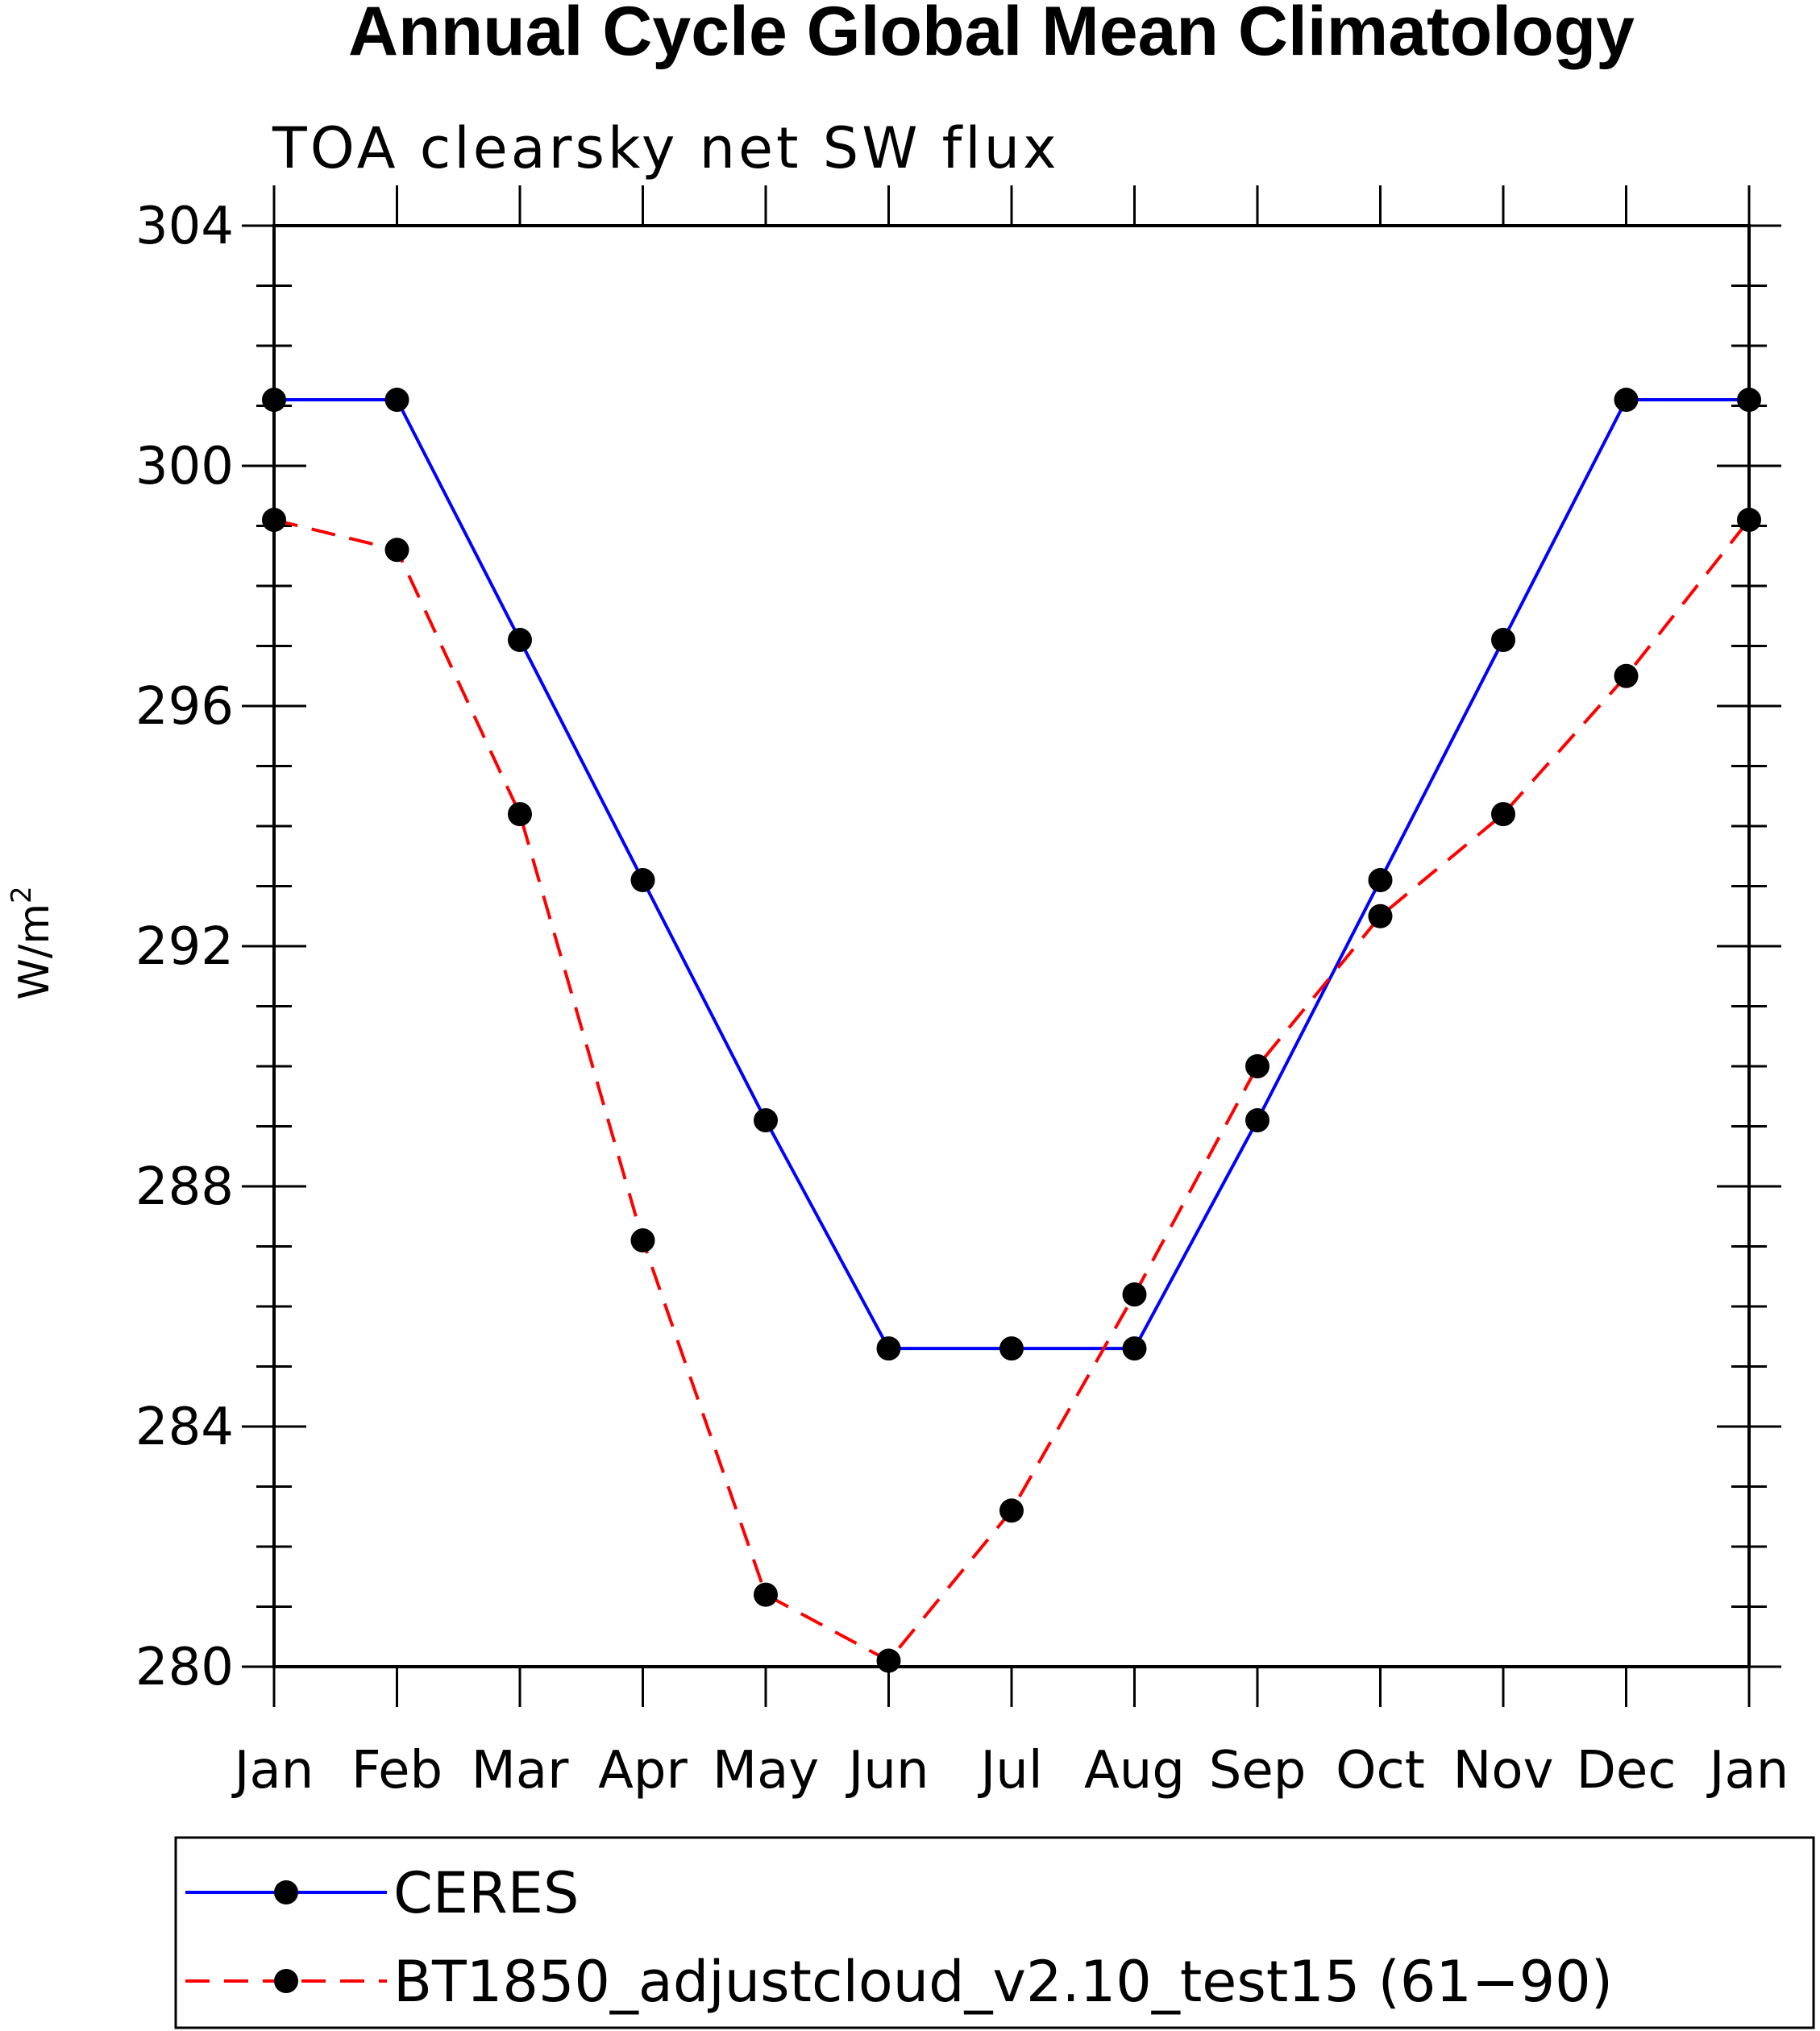 The height and width of the screenshot is (2031, 1820). What do you see at coordinates (22, 895) in the screenshot?
I see `y-axis-label-exponent: 2` at bounding box center [22, 895].